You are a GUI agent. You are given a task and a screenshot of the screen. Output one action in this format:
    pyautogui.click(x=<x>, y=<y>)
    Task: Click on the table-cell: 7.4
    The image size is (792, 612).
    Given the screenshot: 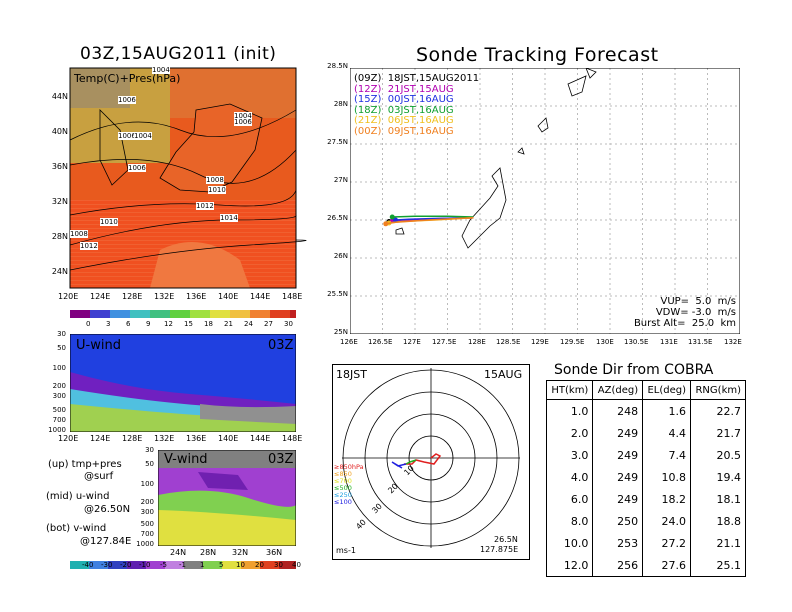 What is the action you would take?
    pyautogui.click(x=666, y=455)
    